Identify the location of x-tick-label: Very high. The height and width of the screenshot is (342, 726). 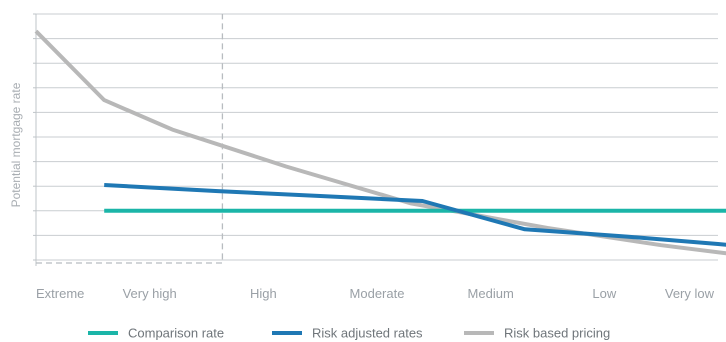
(150, 293).